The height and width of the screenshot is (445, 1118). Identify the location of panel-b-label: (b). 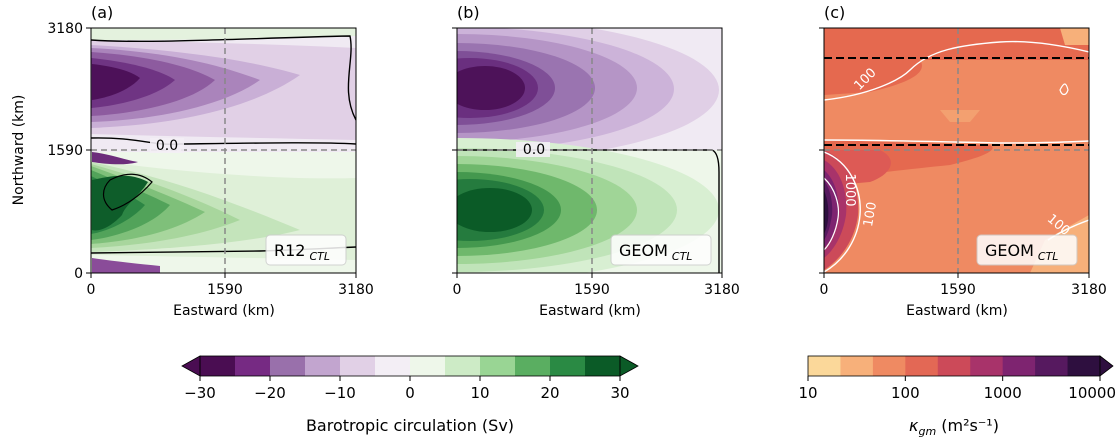
(468, 12).